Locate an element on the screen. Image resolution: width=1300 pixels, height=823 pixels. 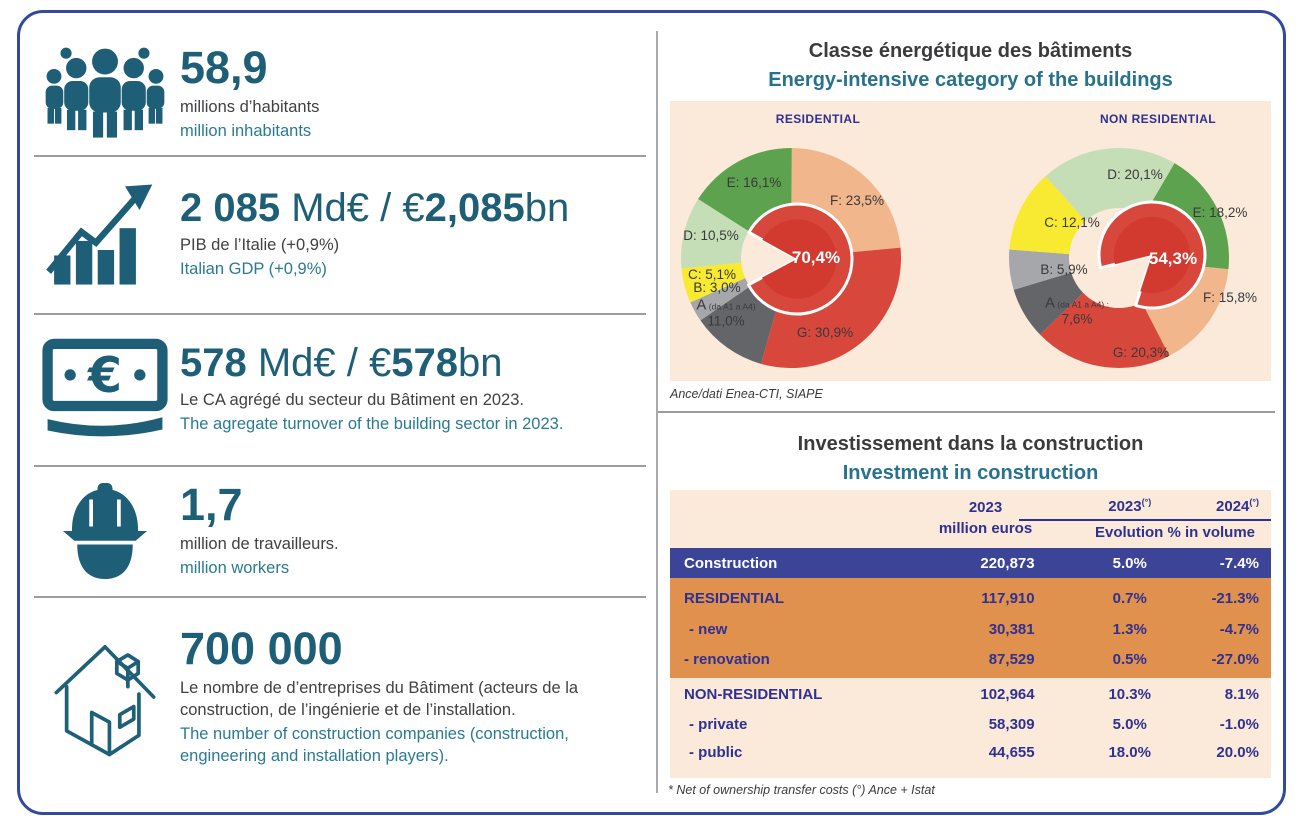
column-header-2023: 2023 million euros is located at coordinates (985, 518).